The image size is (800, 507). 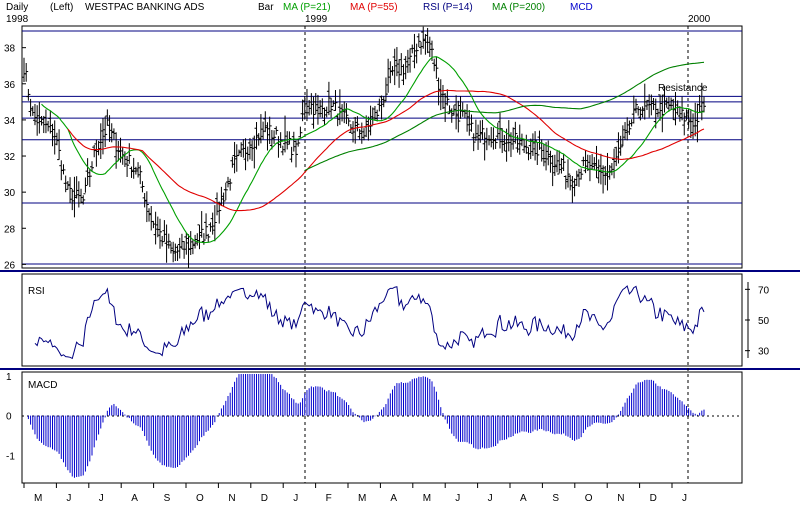 I want to click on mcd-label: MCD, so click(x=581, y=7).